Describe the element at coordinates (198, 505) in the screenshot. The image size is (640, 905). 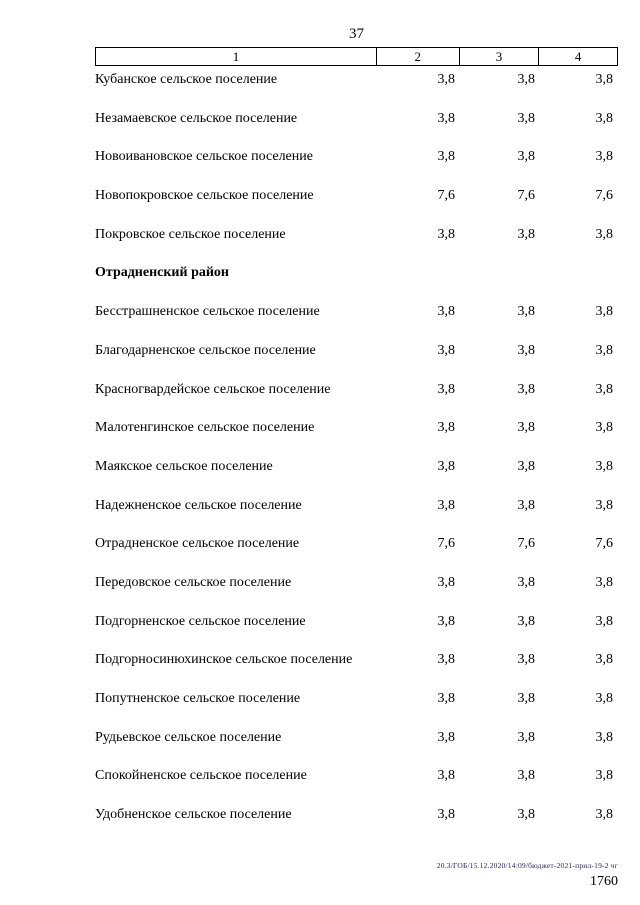
I see `settlement-name: Надежненское сельское поселение` at that location.